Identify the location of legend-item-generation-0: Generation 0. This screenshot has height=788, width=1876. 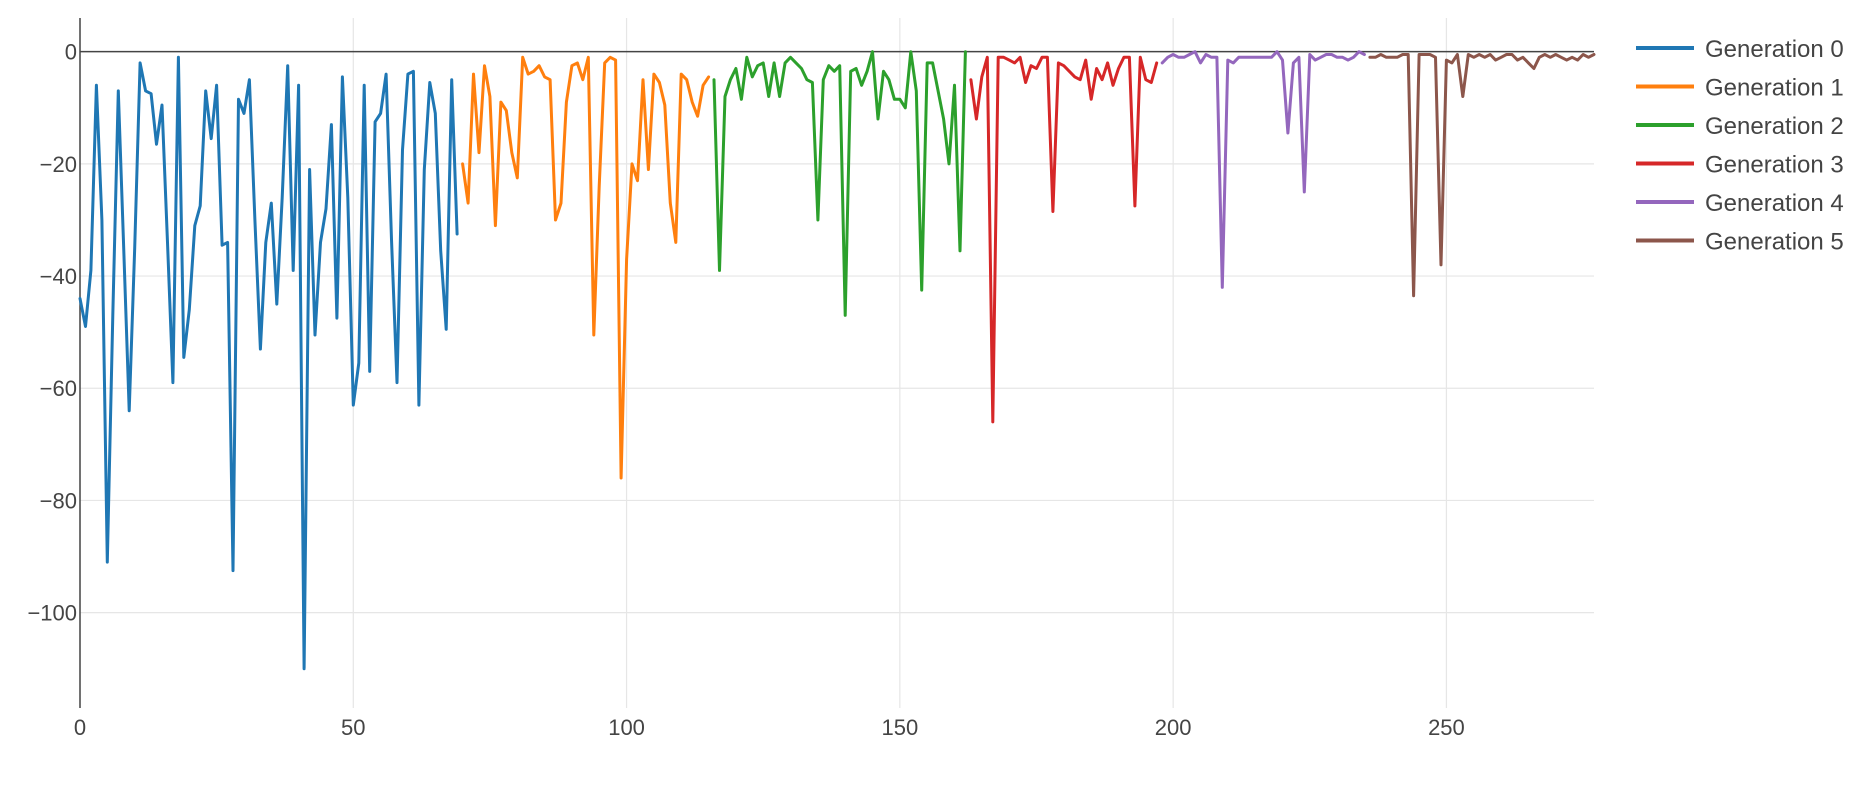
(1740, 49).